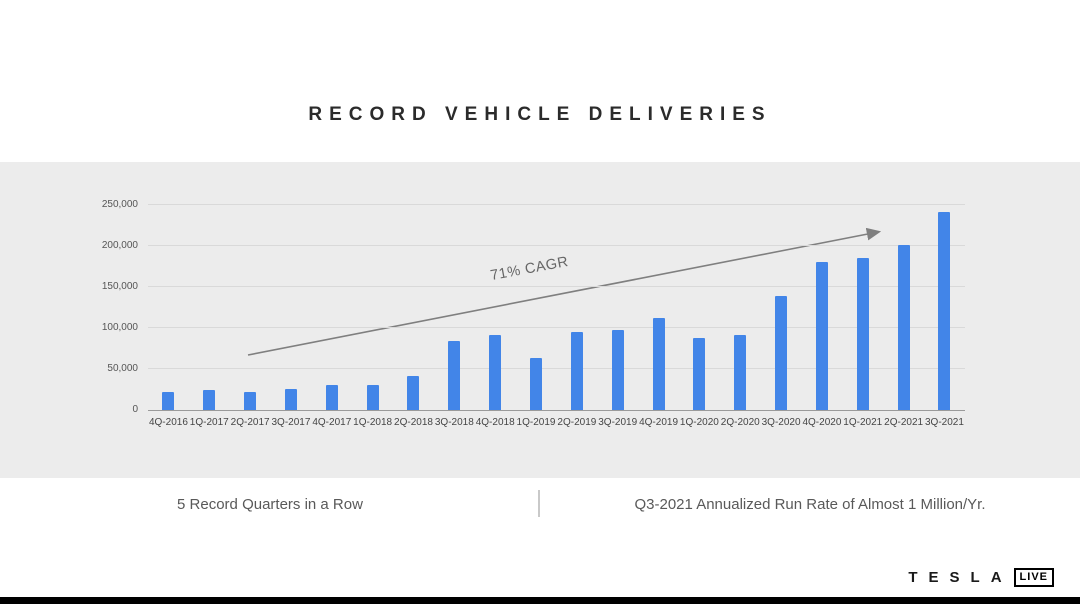  I want to click on bar-column: 2Q-2017, so click(250, 316).